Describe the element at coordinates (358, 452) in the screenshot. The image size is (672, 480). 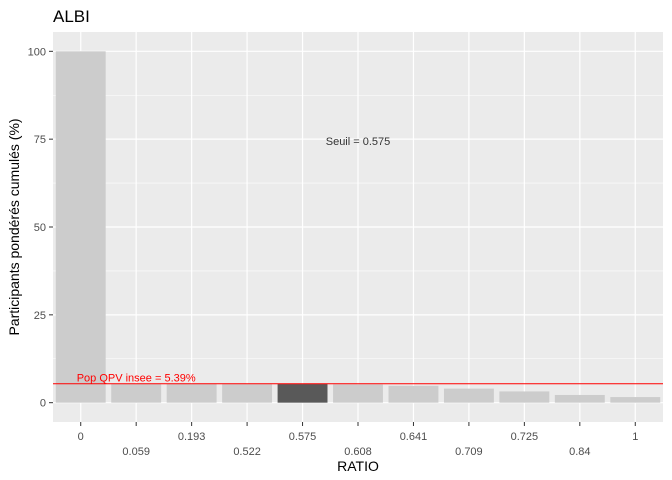
I see `x-tick-label: 0.608` at that location.